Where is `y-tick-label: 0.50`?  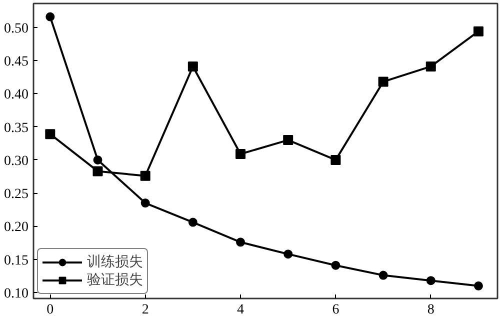 y-tick-label: 0.50 is located at coordinates (16, 28).